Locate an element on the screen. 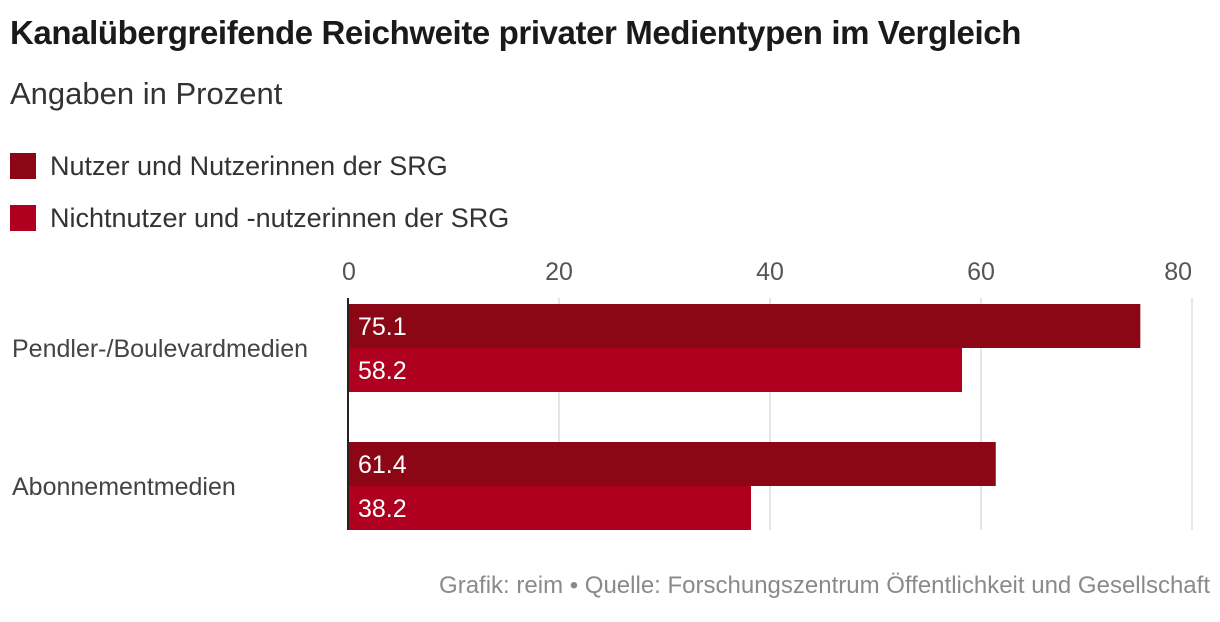  bar-value-label: 38.2 is located at coordinates (382, 509).